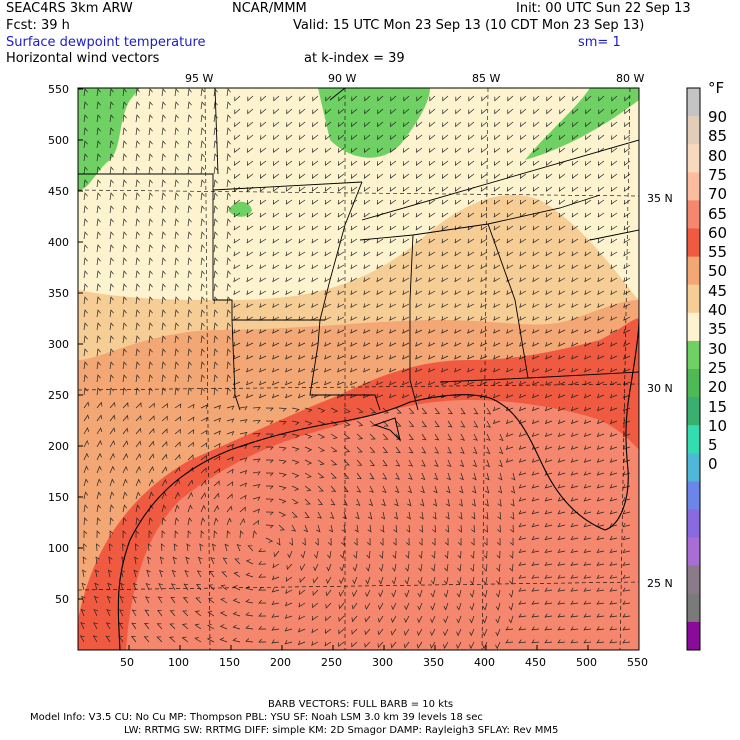  I want to click on colorbar, so click(693, 369).